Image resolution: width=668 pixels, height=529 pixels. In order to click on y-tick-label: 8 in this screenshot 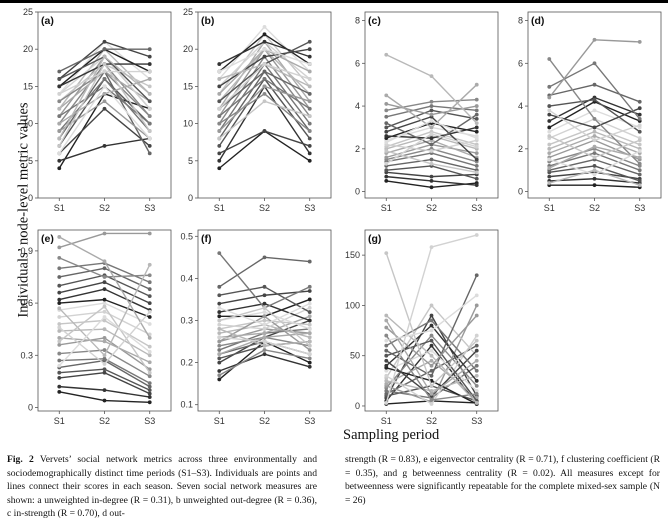, I will do `click(357, 21)`.